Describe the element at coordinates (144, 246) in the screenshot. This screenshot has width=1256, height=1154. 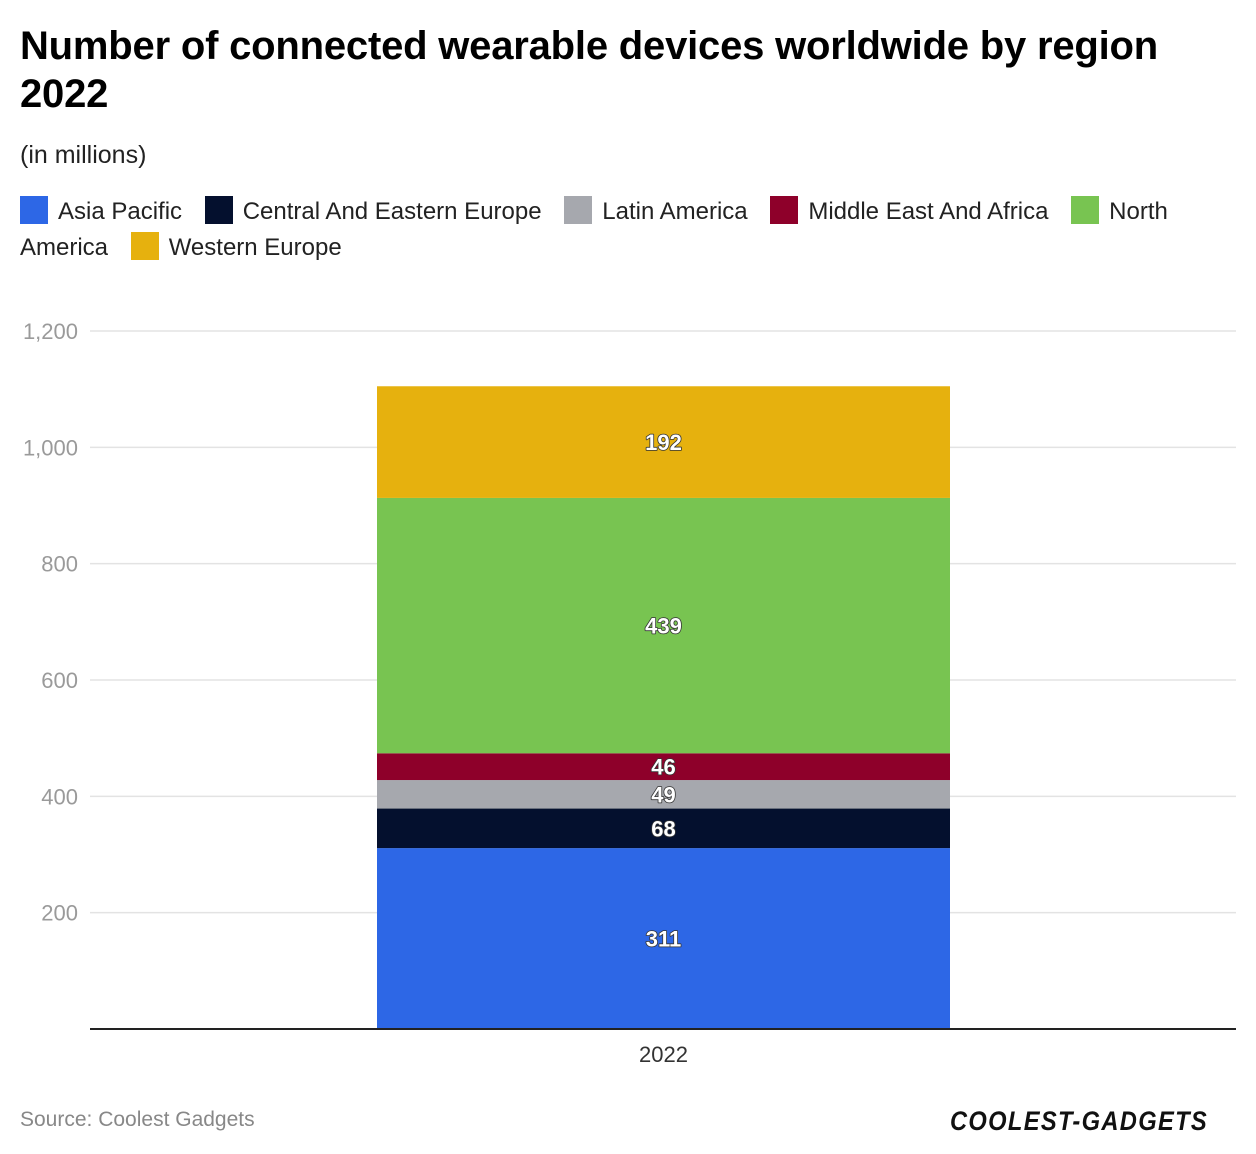
I see `legend-swatch-western-europe` at that location.